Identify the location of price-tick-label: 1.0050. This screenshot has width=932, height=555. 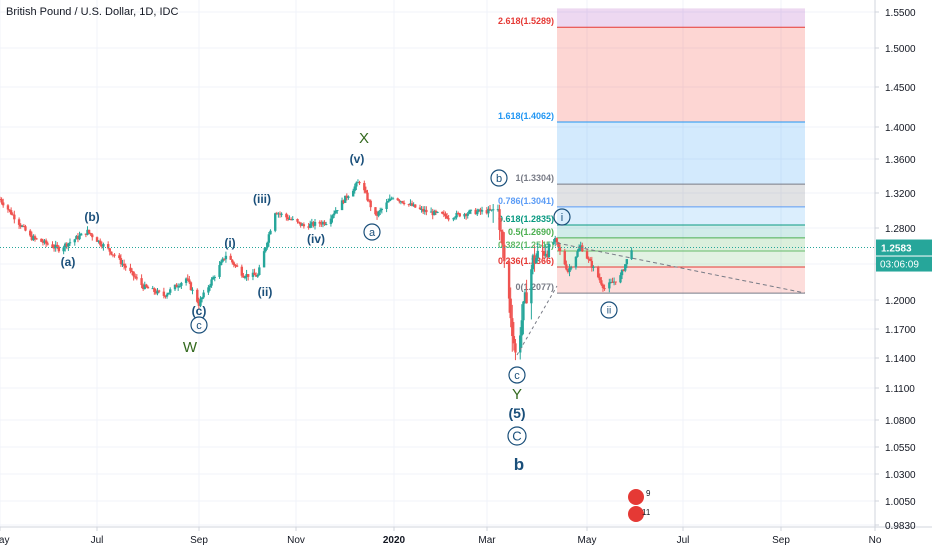
(900, 502).